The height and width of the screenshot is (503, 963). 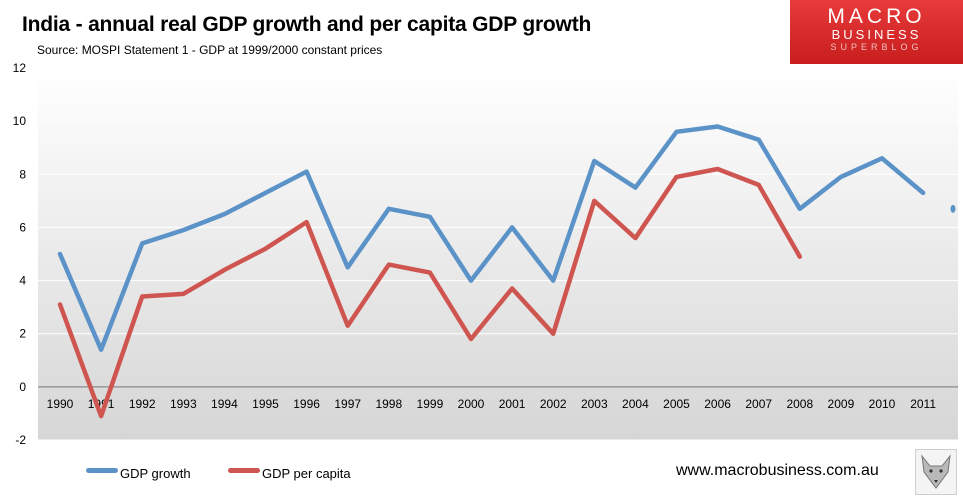 I want to click on x-tick-label: 1994, so click(x=224, y=404).